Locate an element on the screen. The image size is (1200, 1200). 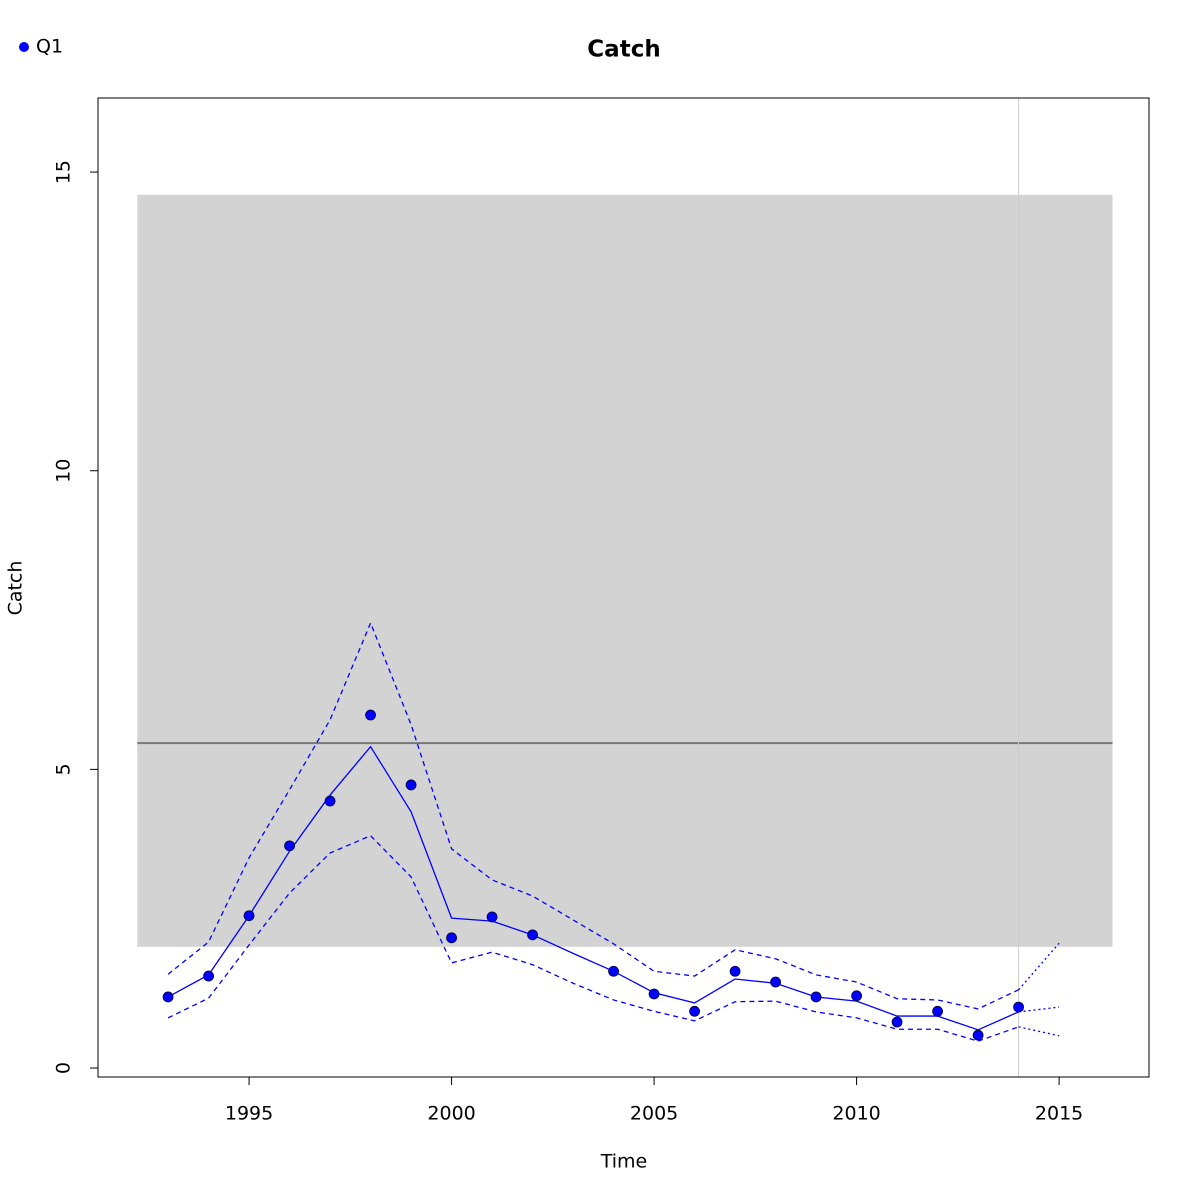
y-tick-label: 5 is located at coordinates (64, 769).